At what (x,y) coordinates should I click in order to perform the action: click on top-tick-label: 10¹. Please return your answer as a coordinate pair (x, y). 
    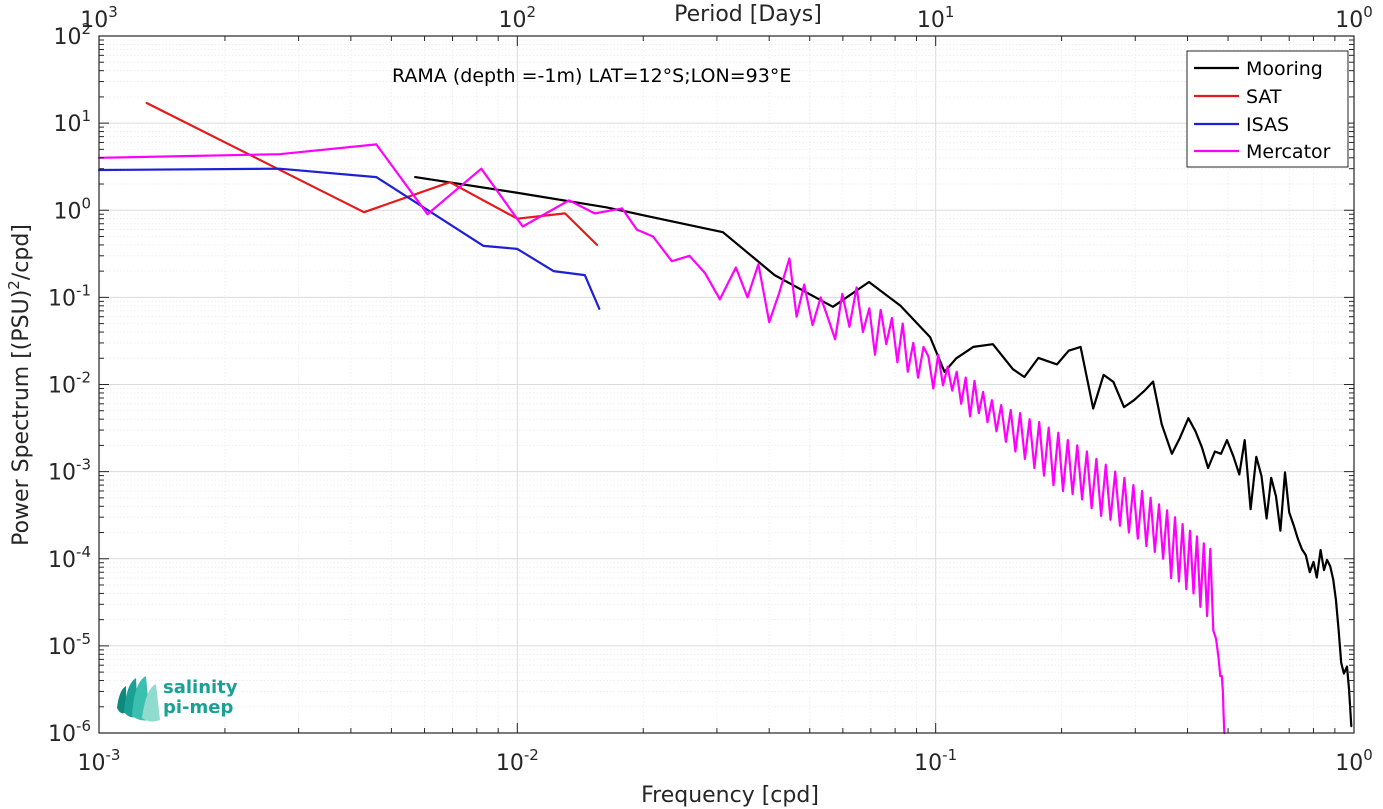
    Looking at the image, I should click on (936, 18).